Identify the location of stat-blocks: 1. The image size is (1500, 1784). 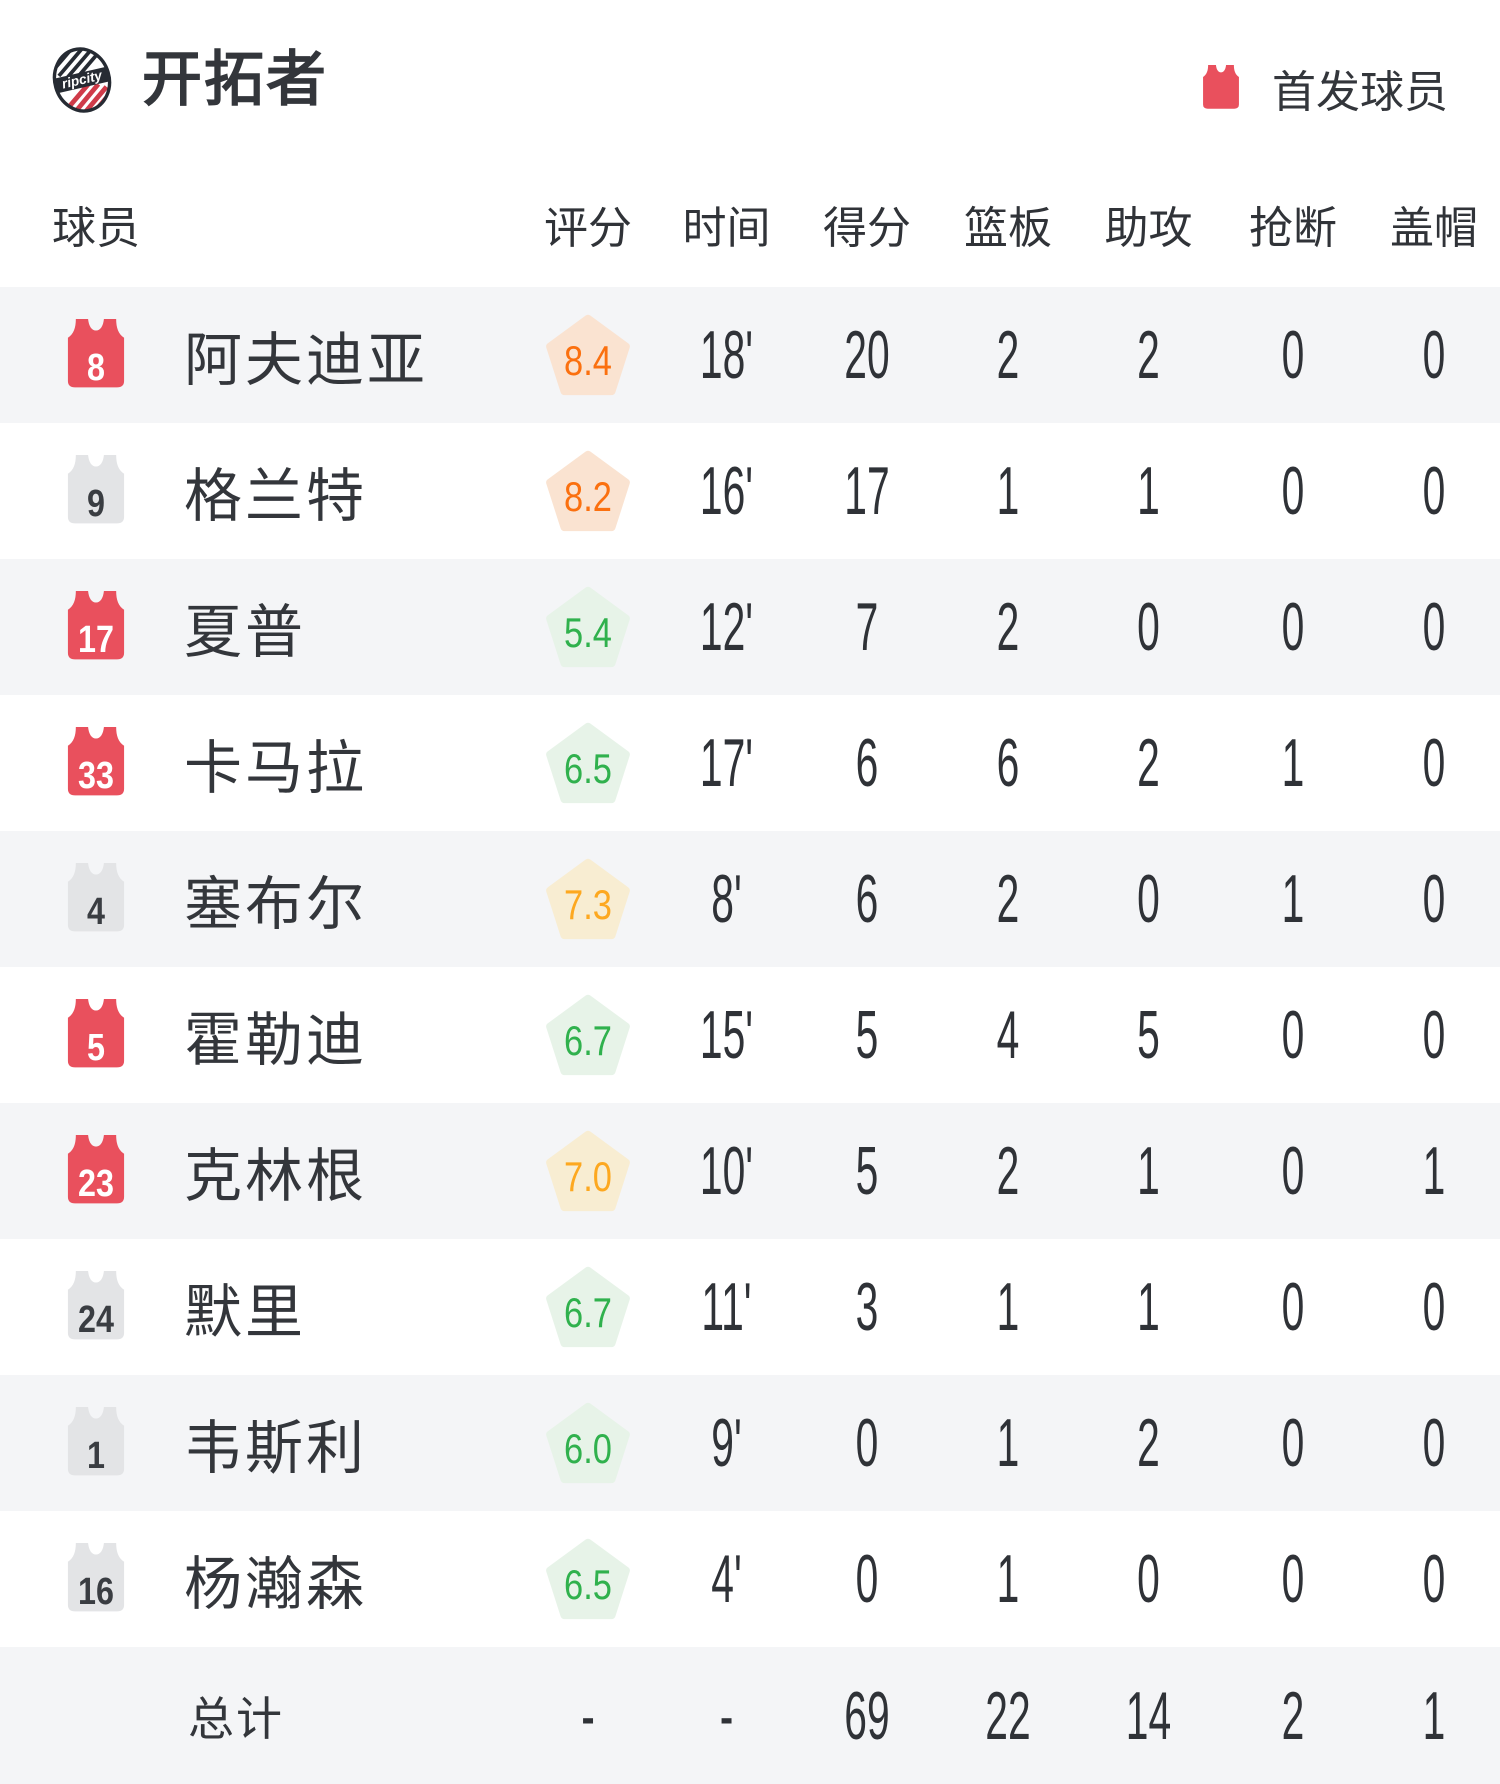
(1434, 1171).